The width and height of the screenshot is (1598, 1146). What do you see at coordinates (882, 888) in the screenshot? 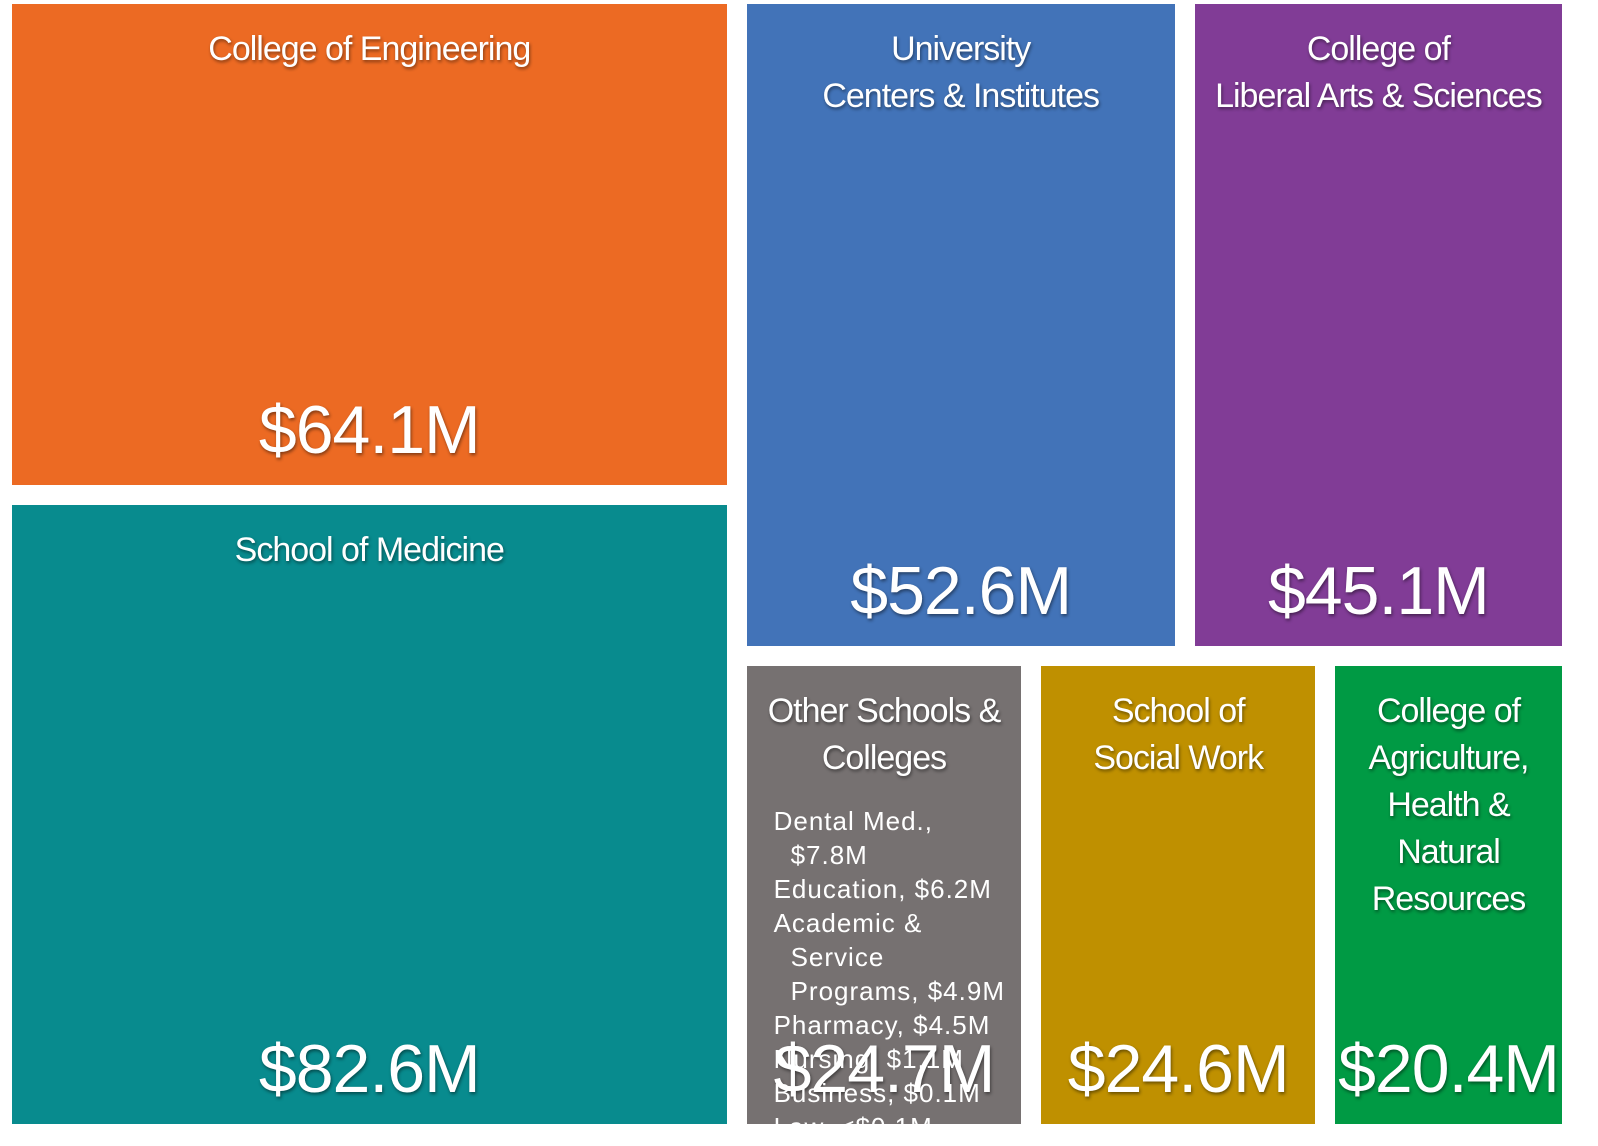
I see `detail-item: Education, $6.2M` at bounding box center [882, 888].